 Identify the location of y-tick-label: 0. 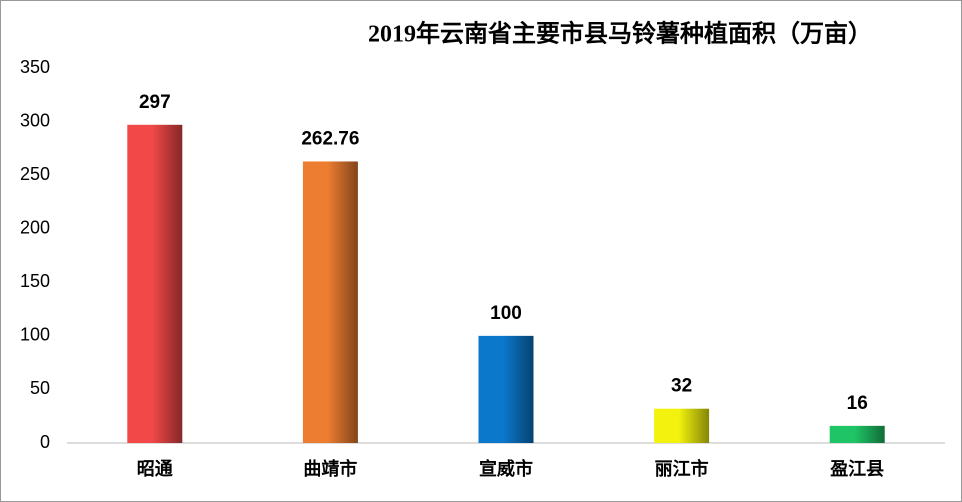
(45, 442).